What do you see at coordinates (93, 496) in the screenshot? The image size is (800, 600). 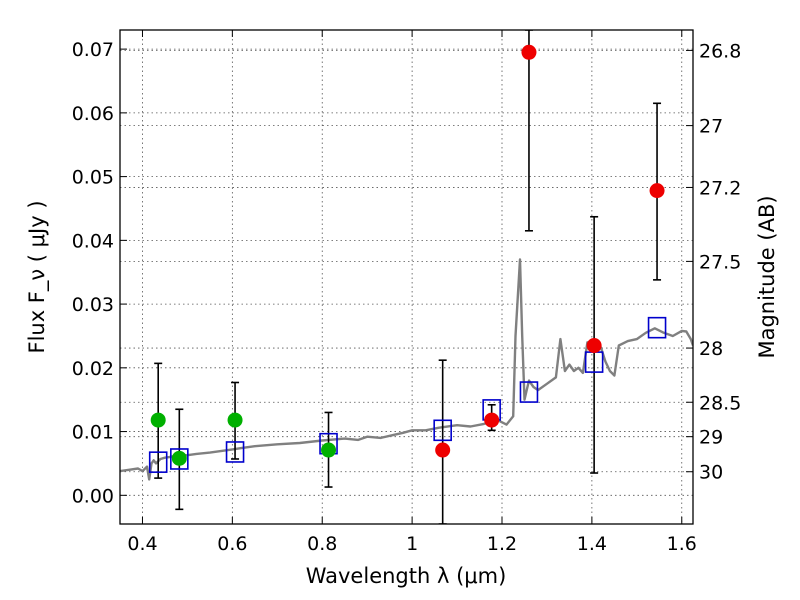 I see `y-tick-label: 0.00` at bounding box center [93, 496].